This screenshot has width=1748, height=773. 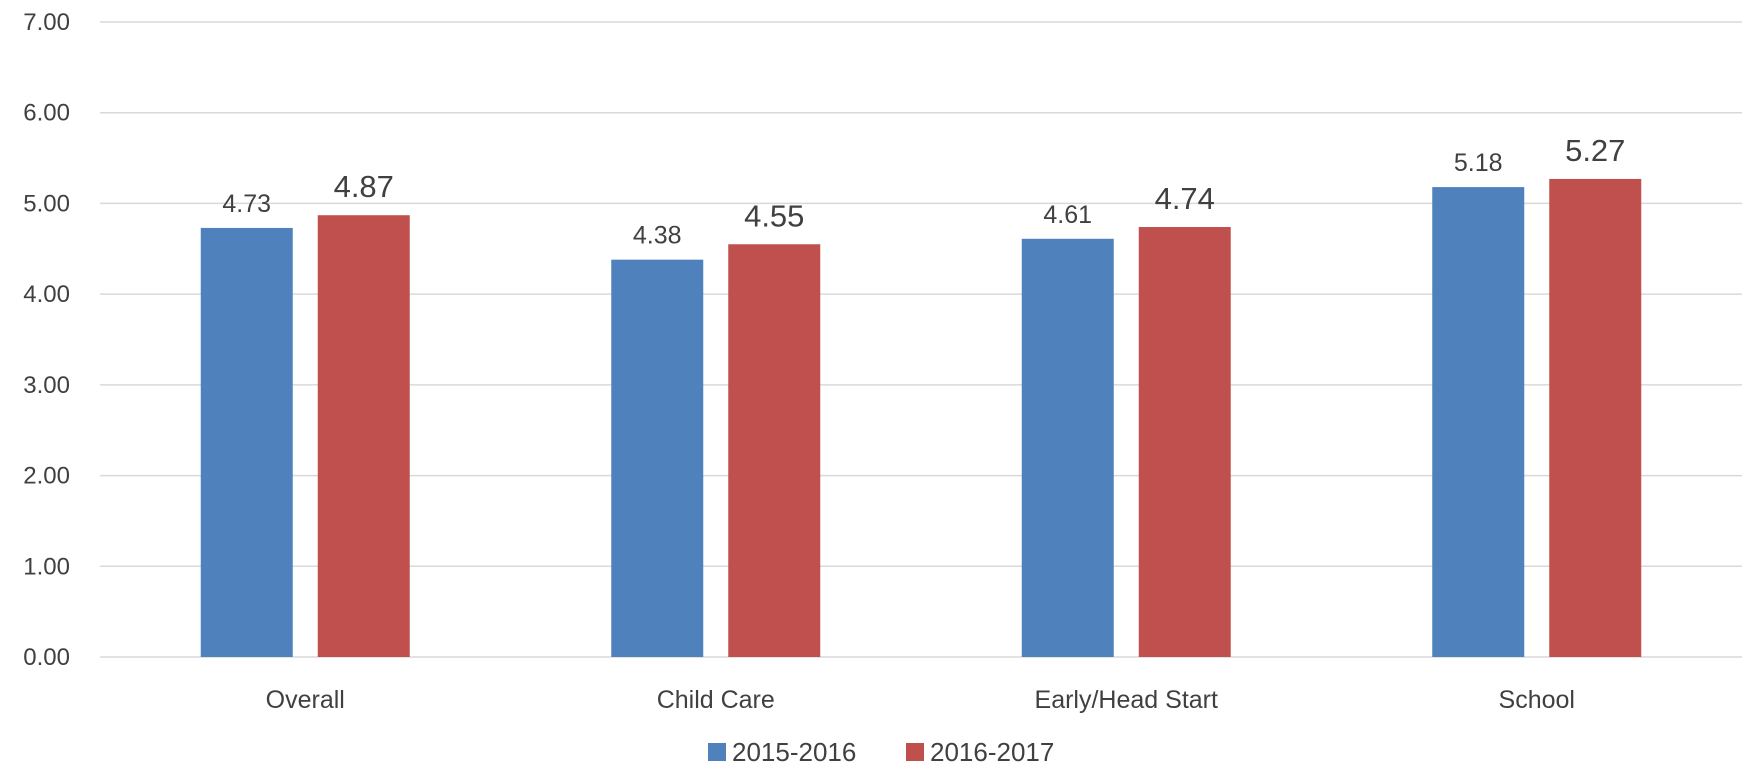 What do you see at coordinates (46, 385) in the screenshot?
I see `y-tick-label: 3.00` at bounding box center [46, 385].